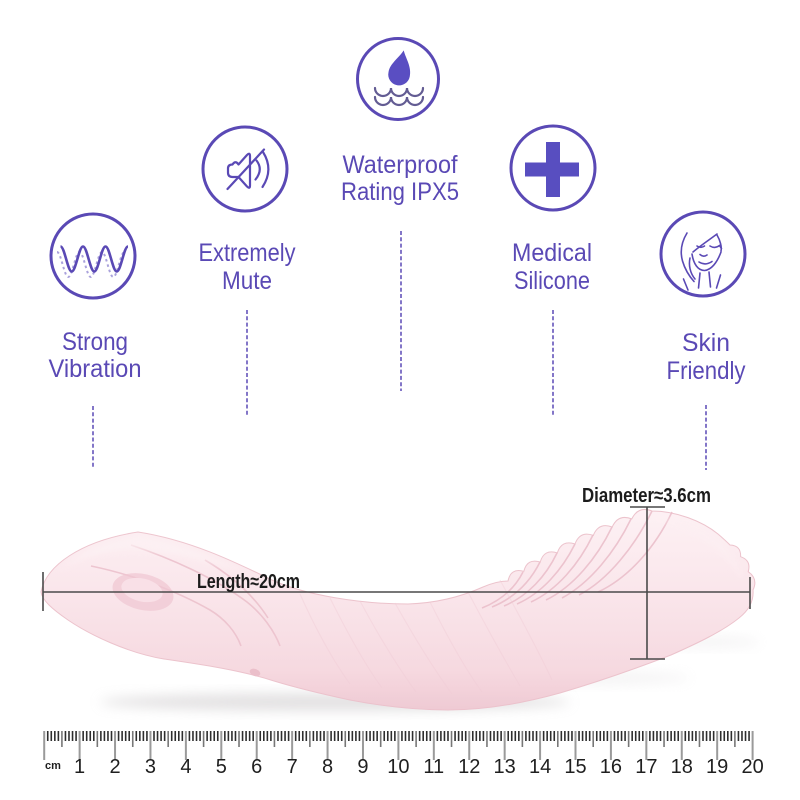  What do you see at coordinates (540, 767) in the screenshot?
I see `svg-text: 14` at bounding box center [540, 767].